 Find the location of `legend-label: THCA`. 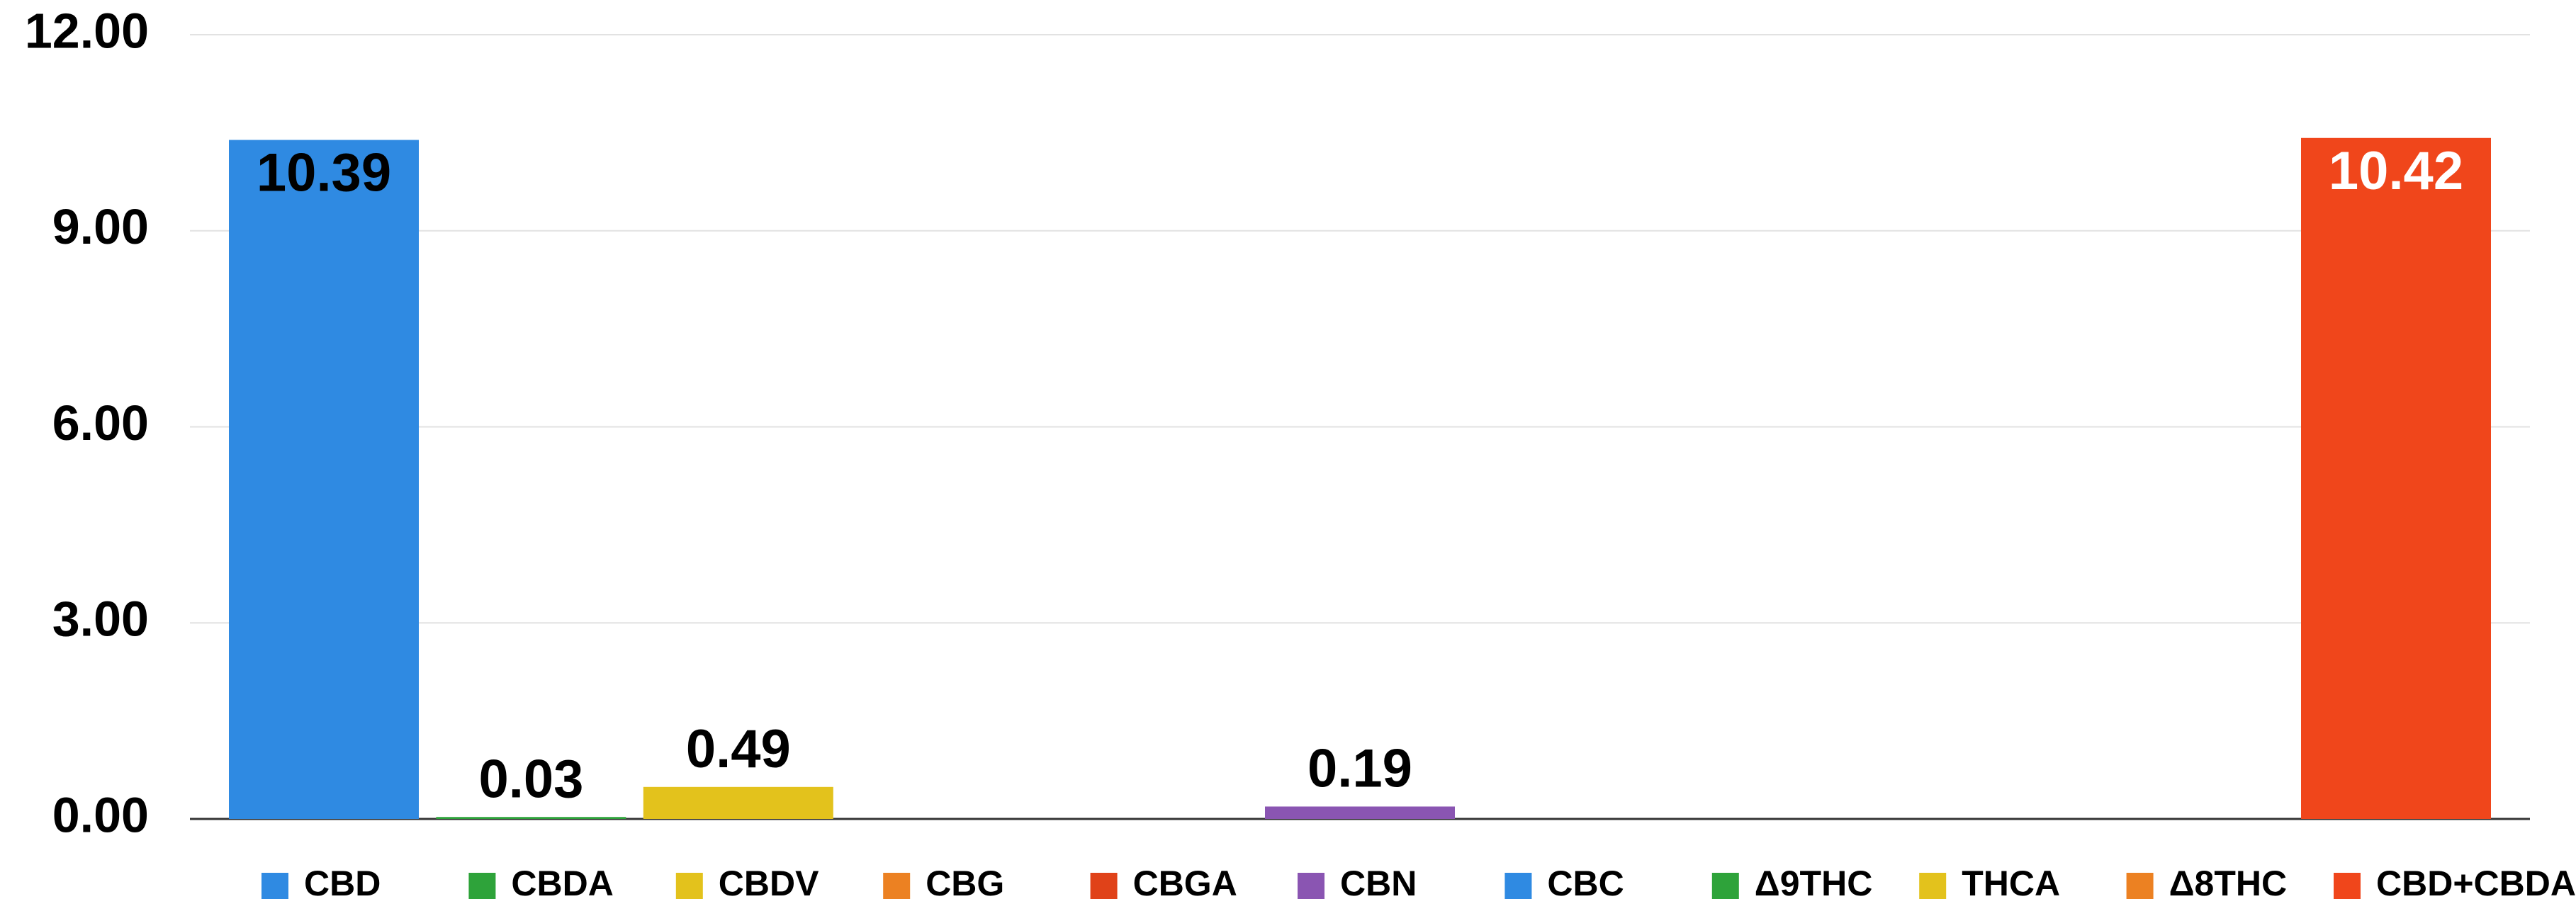

legend-label: THCA is located at coordinates (2011, 881).